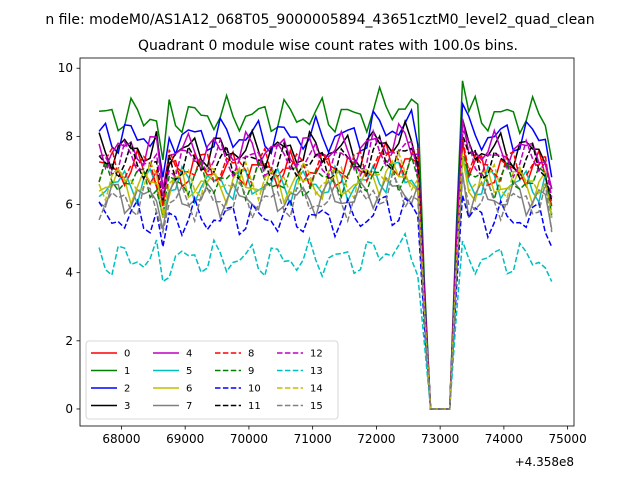  I want to click on legend-label-7: 7, so click(189, 406).